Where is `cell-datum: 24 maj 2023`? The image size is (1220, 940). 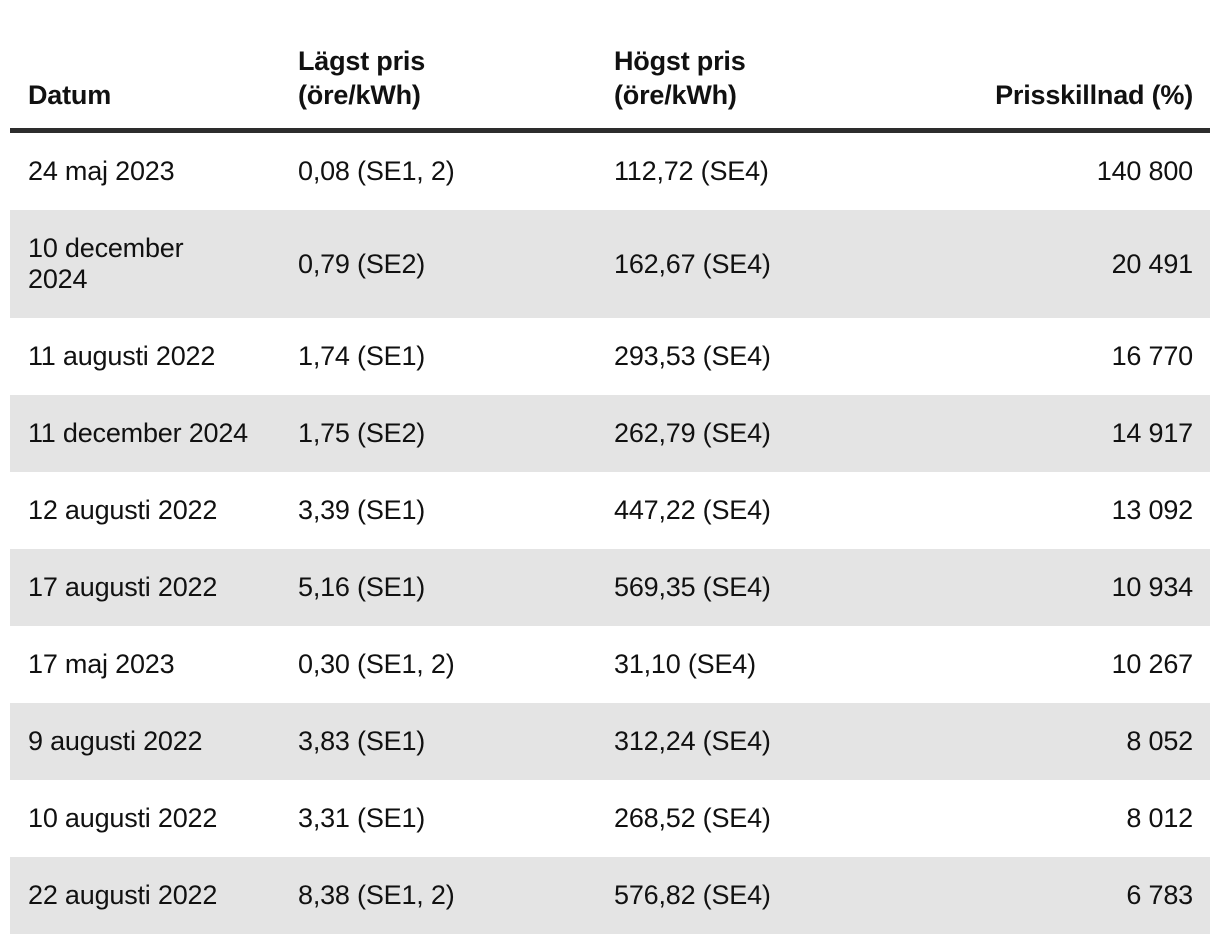
cell-datum: 24 maj 2023 is located at coordinates (101, 171).